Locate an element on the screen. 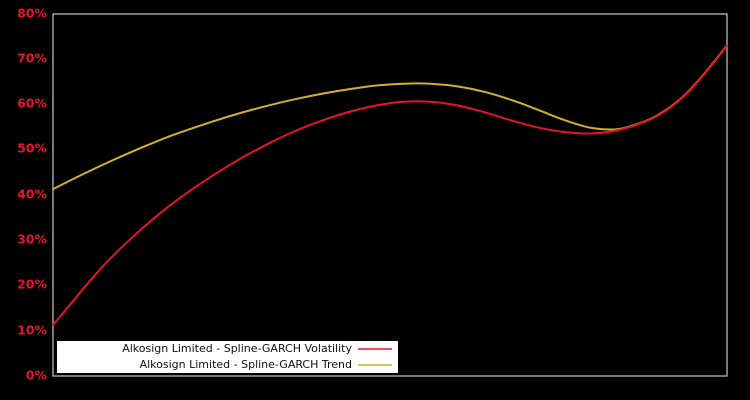  y-tick-label: 30% is located at coordinates (32, 239).